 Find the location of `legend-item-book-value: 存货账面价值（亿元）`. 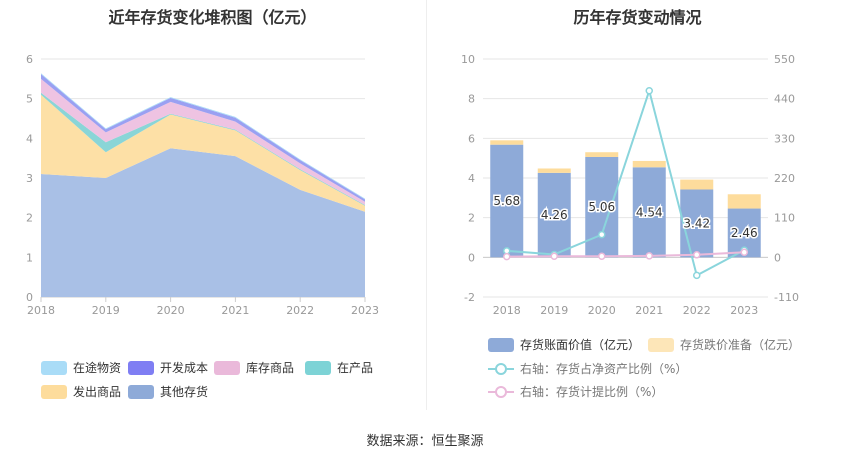

legend-item-book-value: 存货账面价值（亿元） is located at coordinates (564, 344).